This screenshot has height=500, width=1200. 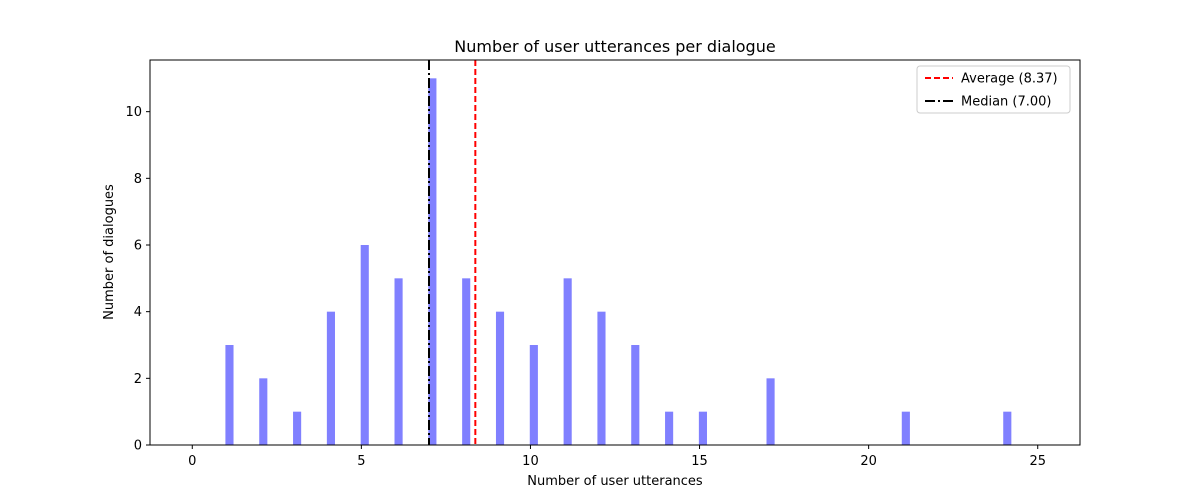 What do you see at coordinates (138, 246) in the screenshot?
I see `y-tick-label: 6` at bounding box center [138, 246].